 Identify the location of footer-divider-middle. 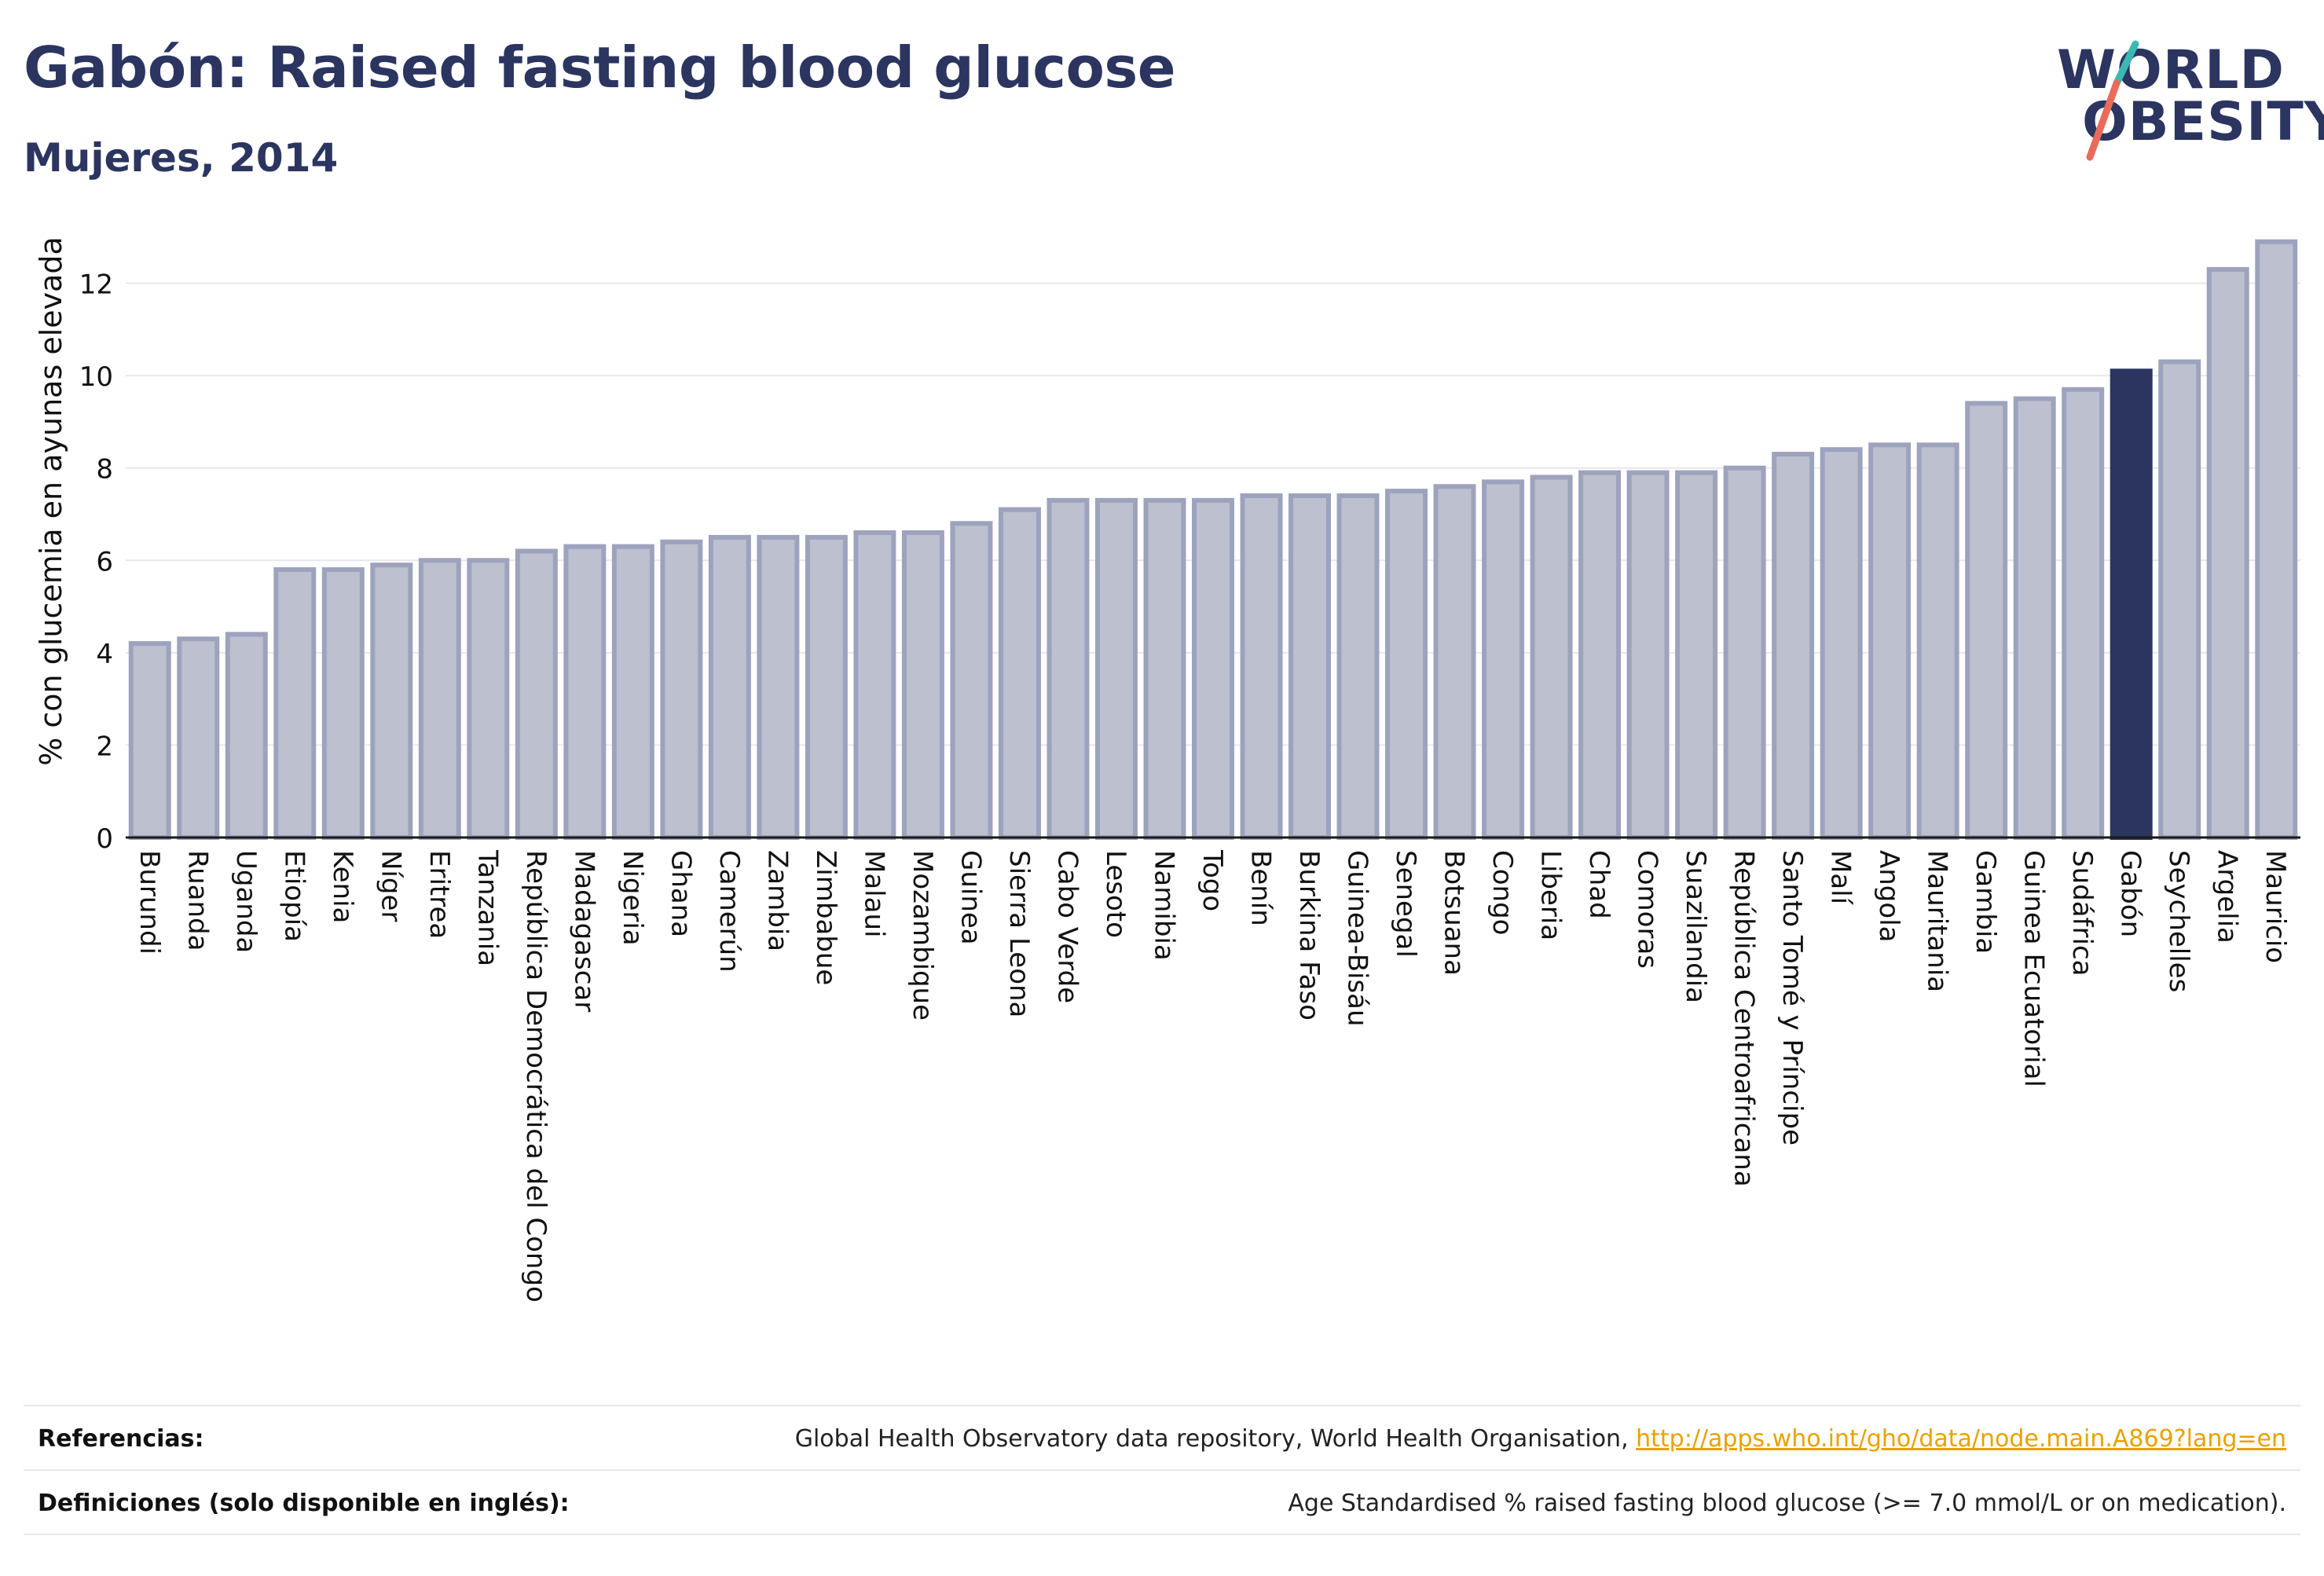
(1162, 1470).